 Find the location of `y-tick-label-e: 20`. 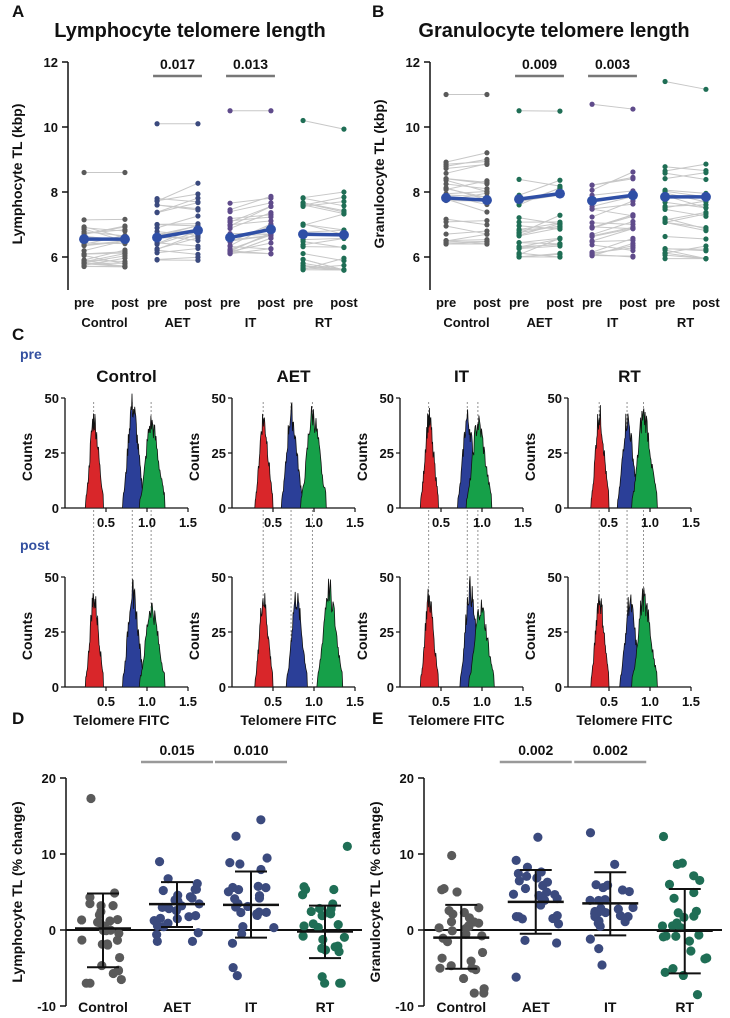

y-tick-label-e: 20 is located at coordinates (407, 778).